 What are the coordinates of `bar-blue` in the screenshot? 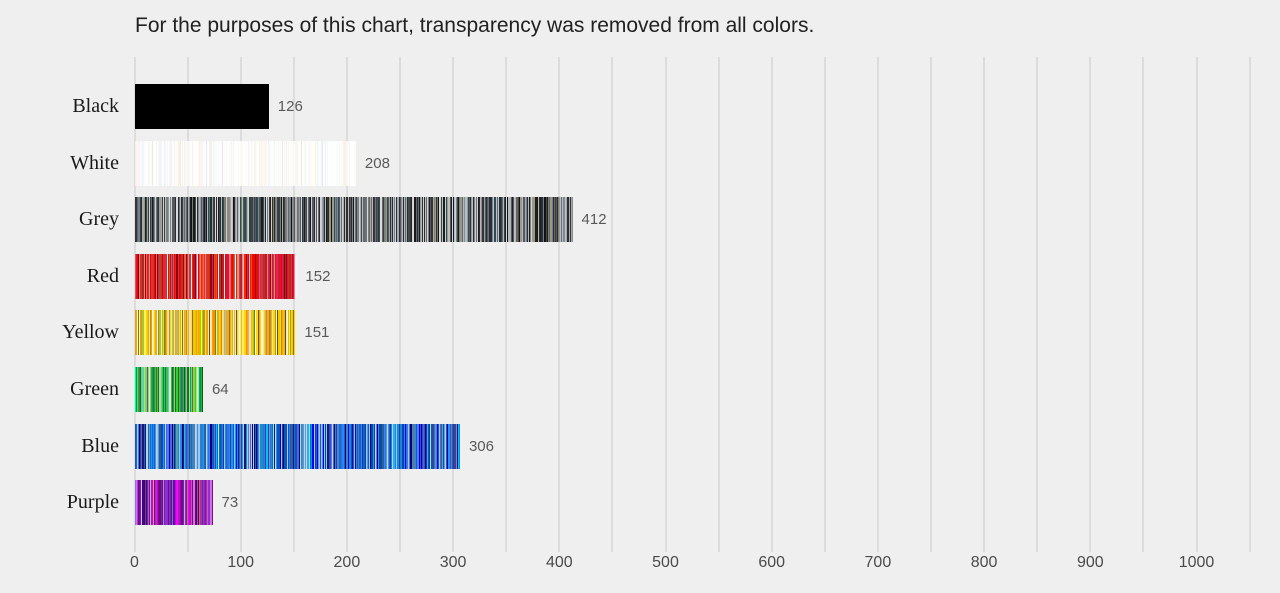 It's located at (298, 446).